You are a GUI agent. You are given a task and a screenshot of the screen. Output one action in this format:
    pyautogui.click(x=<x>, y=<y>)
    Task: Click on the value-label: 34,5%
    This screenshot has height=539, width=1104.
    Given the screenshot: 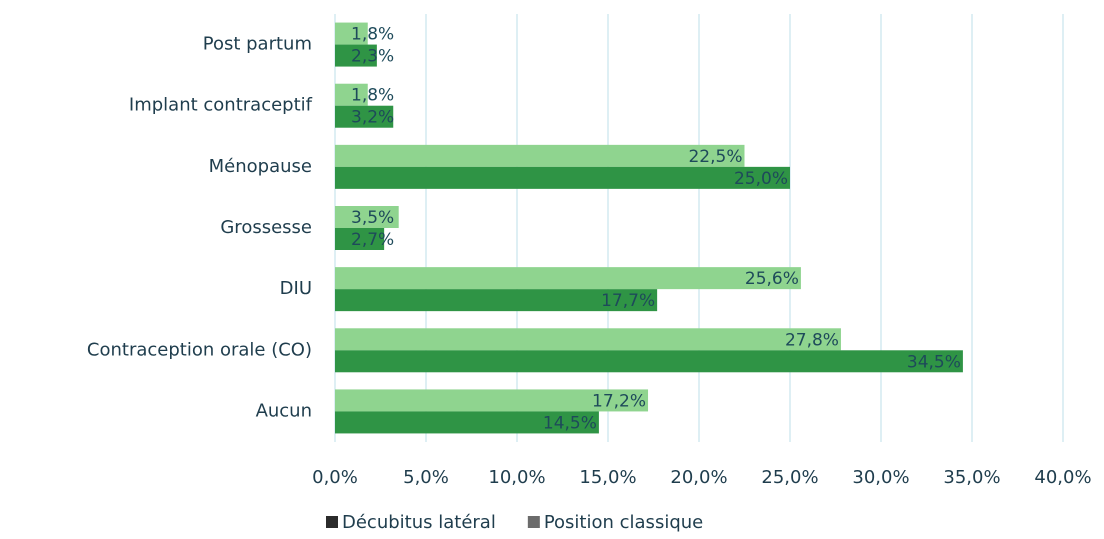 What is the action you would take?
    pyautogui.click(x=934, y=362)
    